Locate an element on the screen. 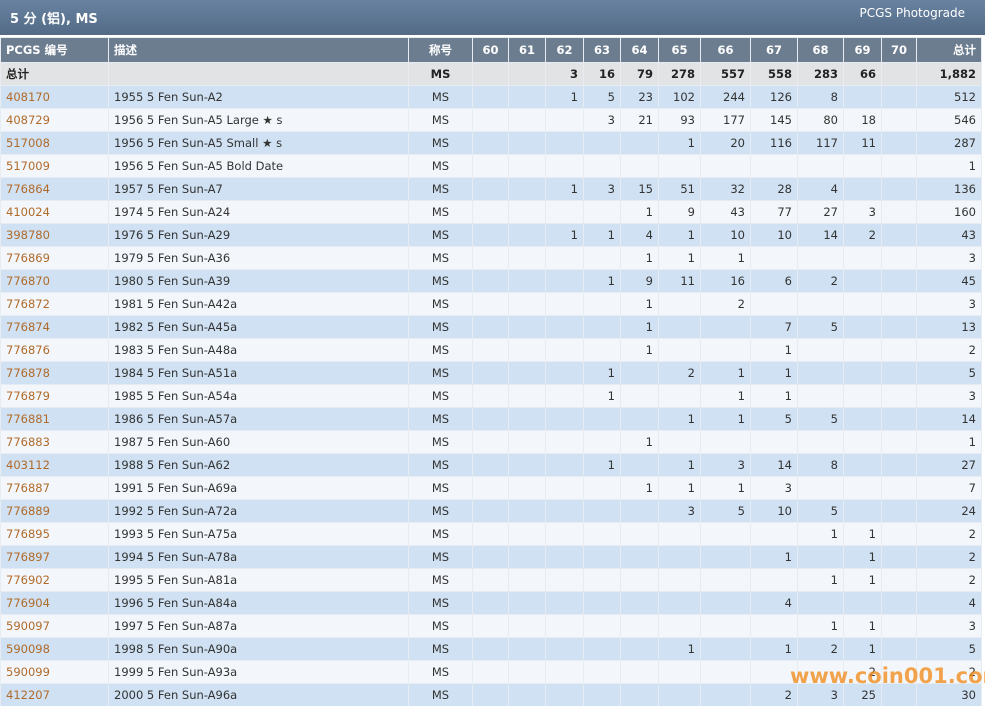  grade-count: 145 is located at coordinates (774, 120).